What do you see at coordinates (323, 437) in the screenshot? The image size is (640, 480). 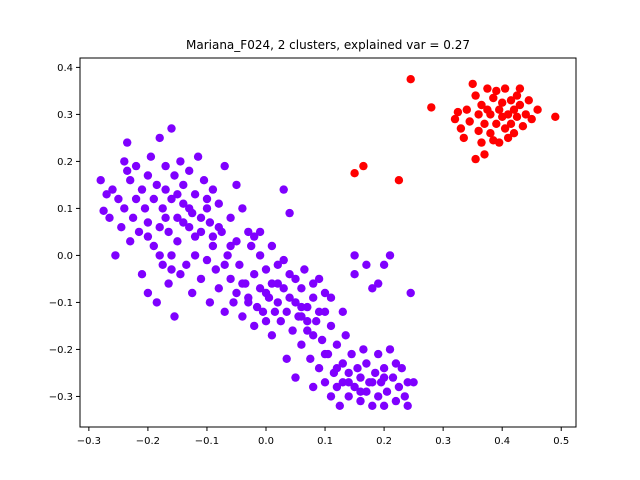 I see `x-axis: −0.3 −0.2 −0.1 0.0 0.1 0.2 0.3 0.4 0.5` at bounding box center [323, 437].